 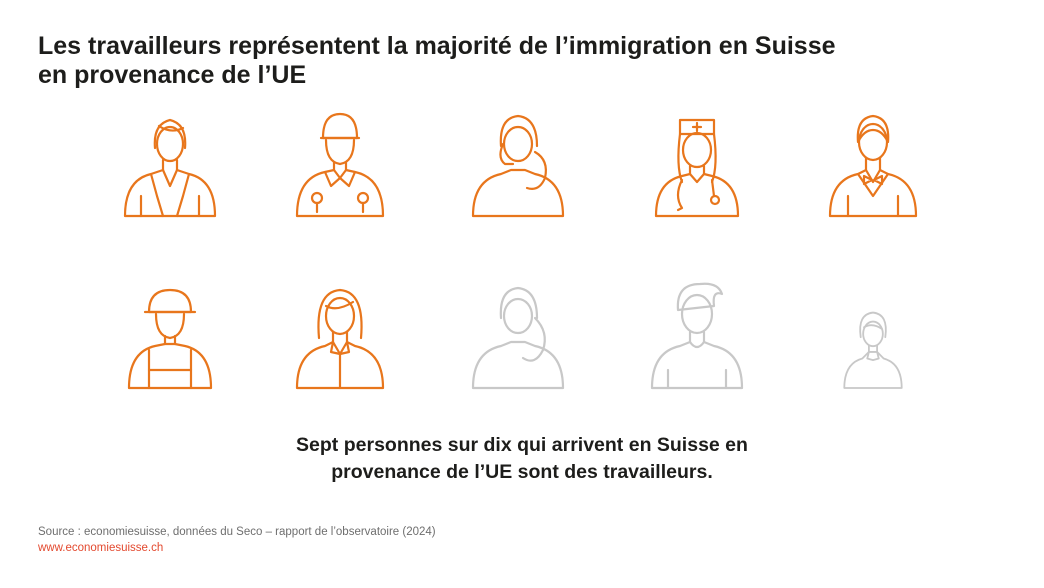 I want to click on person-icon-10-girl-child, so click(x=873, y=337).